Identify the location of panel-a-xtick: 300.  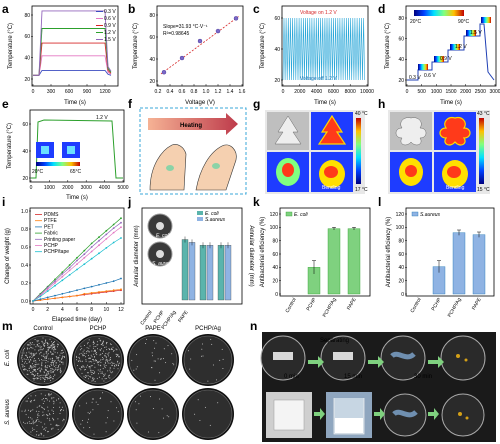
(51, 92).